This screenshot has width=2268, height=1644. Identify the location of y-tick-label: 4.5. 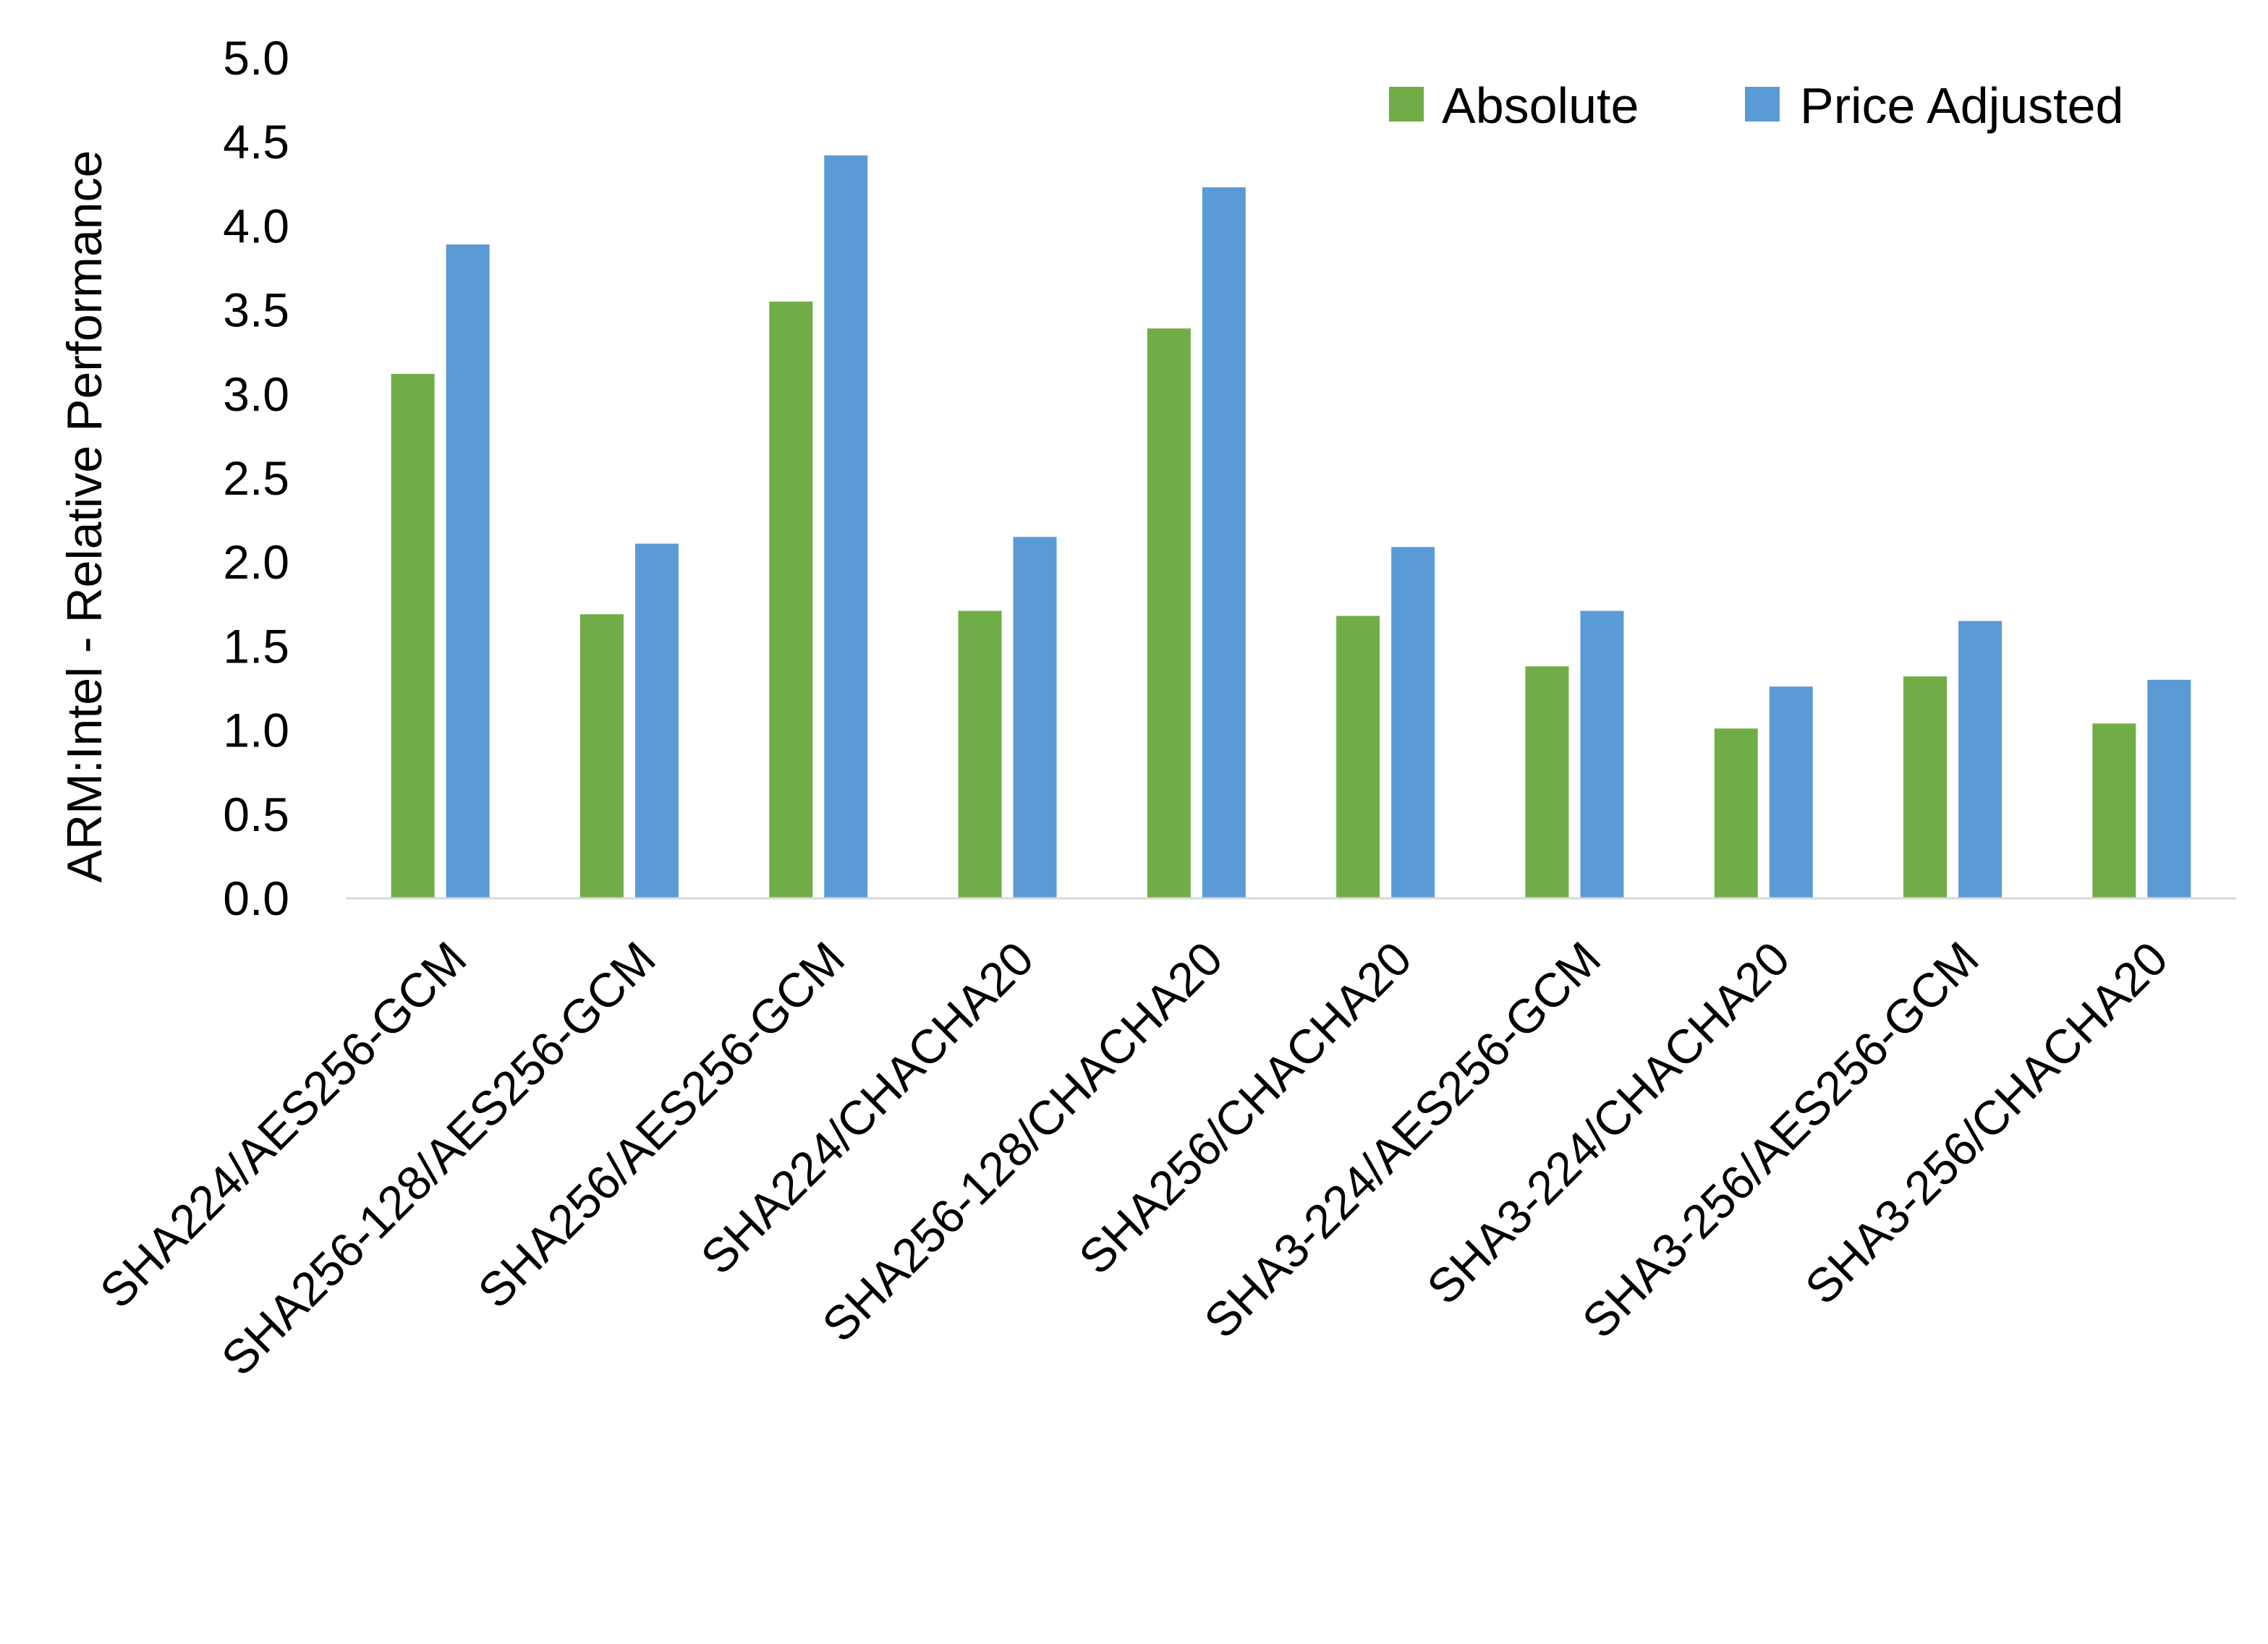
(256, 142).